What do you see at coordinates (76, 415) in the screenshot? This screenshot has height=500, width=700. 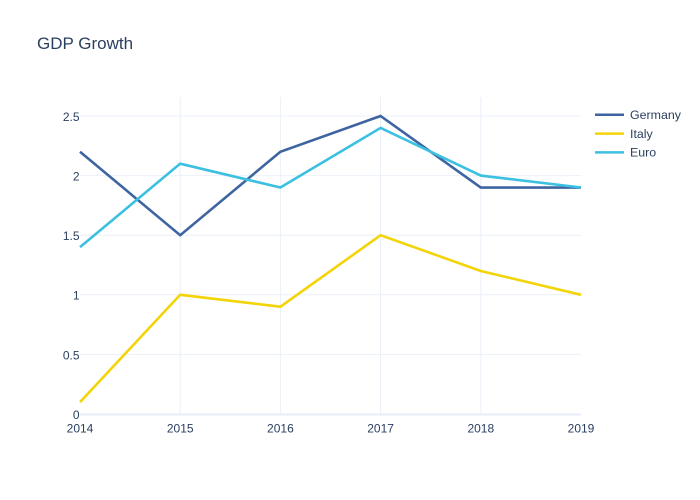 I see `svg-text: 0` at bounding box center [76, 415].